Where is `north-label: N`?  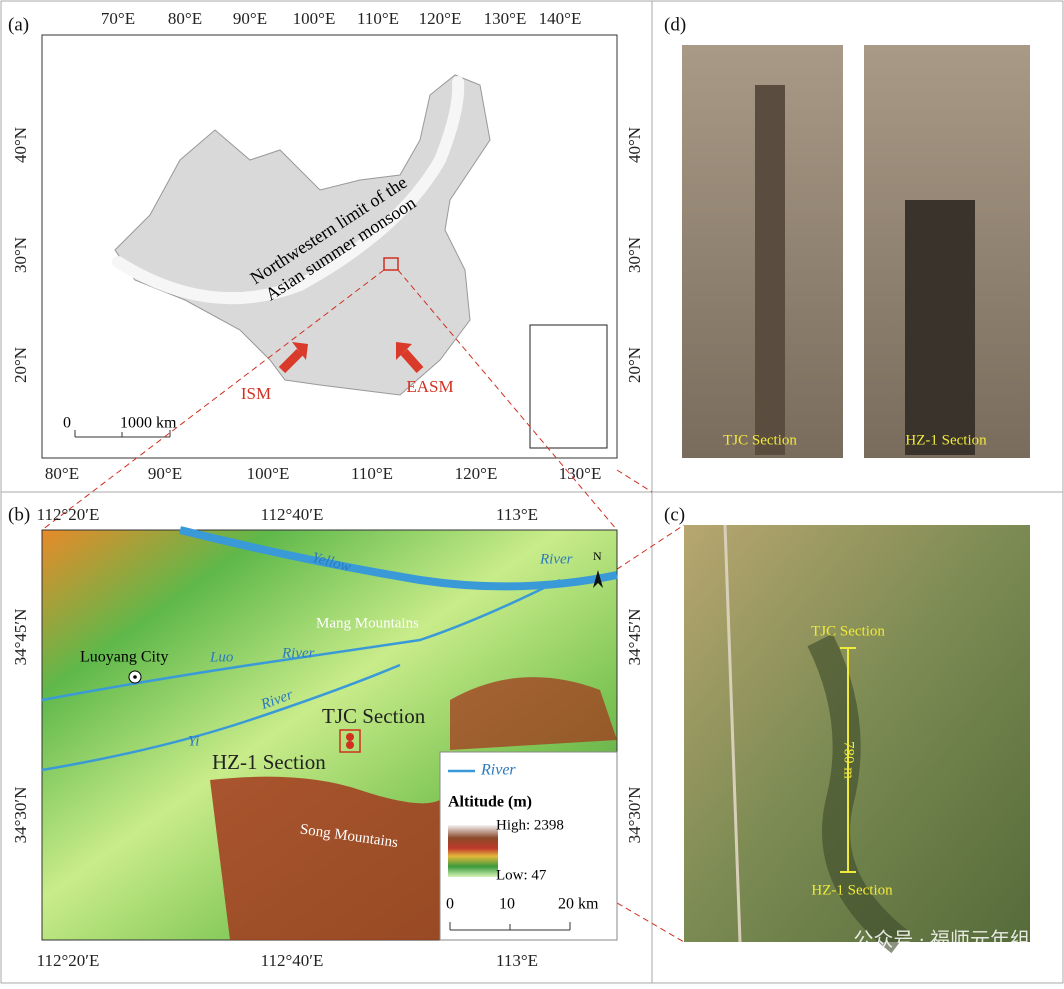 north-label: N is located at coordinates (597, 556).